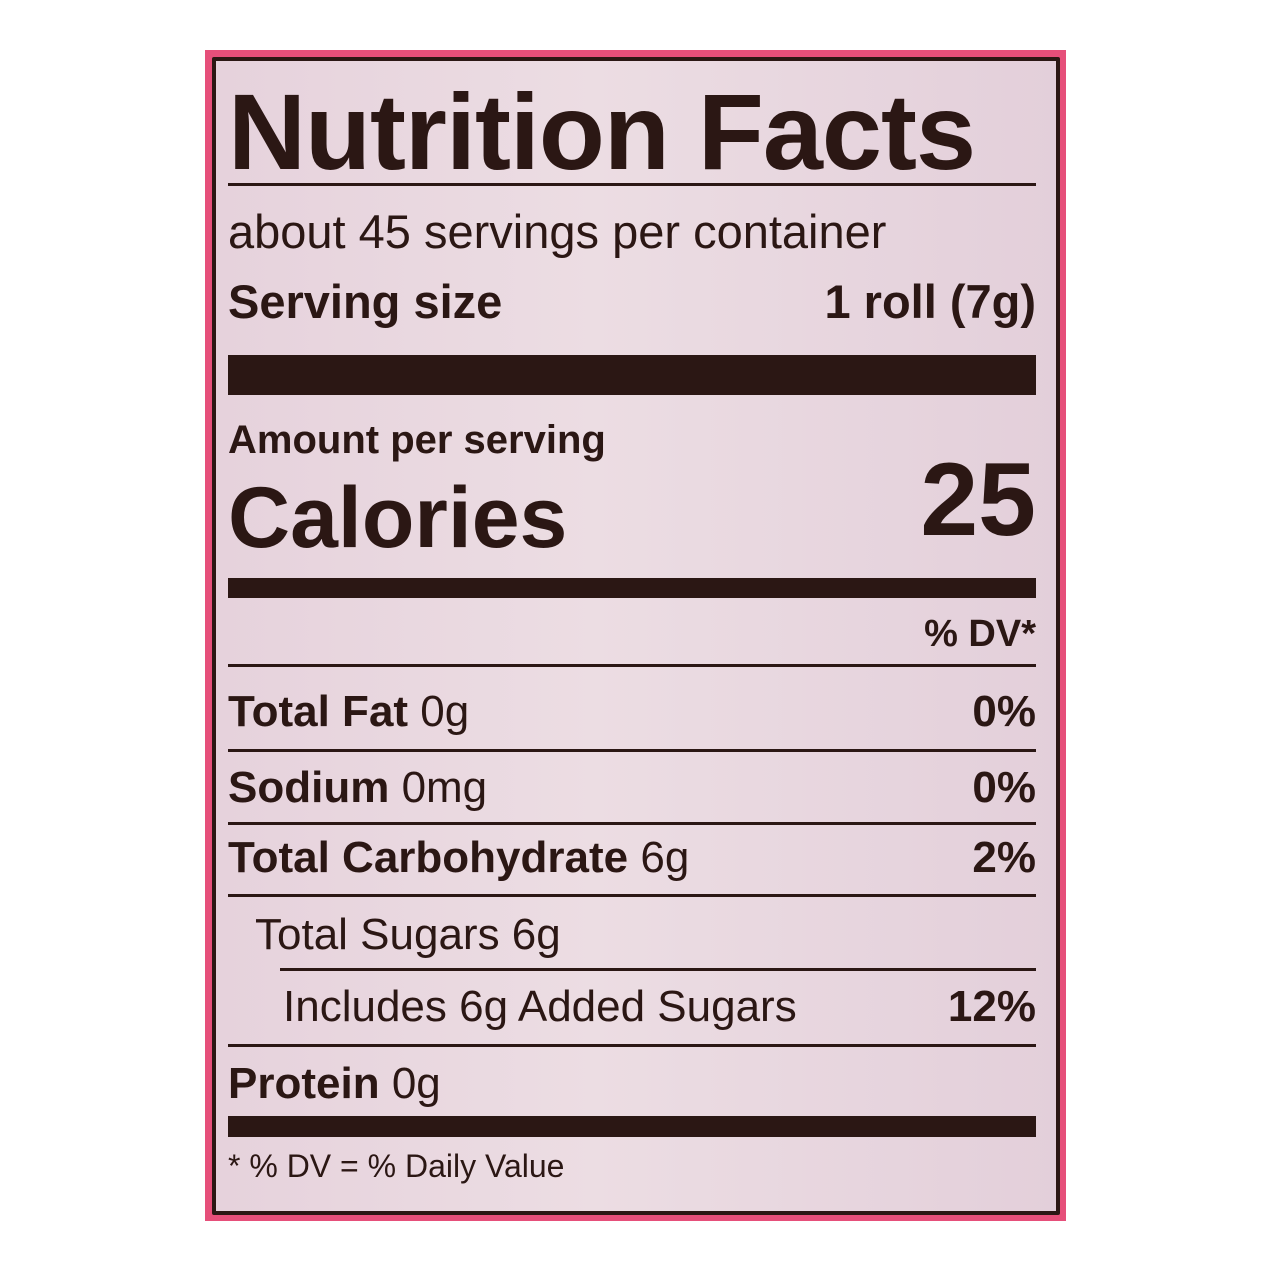  What do you see at coordinates (978, 500) in the screenshot?
I see `calories-value: 25` at bounding box center [978, 500].